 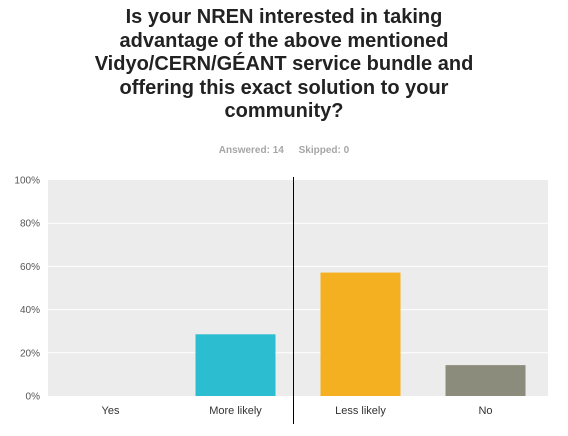 I want to click on question-title-line: advantage of the above mentioned, so click(x=284, y=40).